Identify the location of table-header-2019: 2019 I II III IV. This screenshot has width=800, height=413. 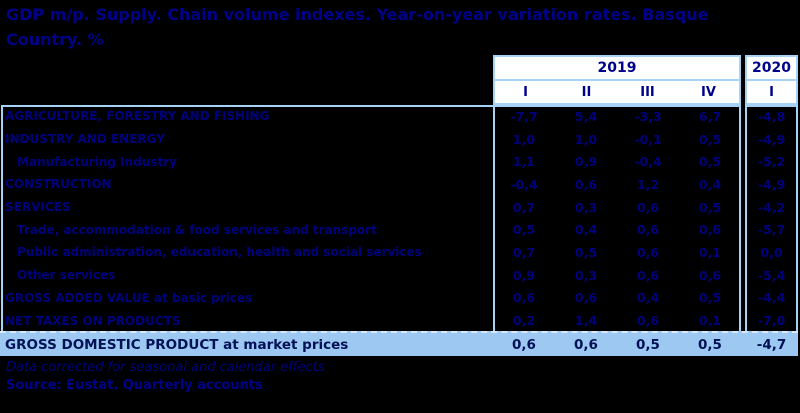
(617, 80).